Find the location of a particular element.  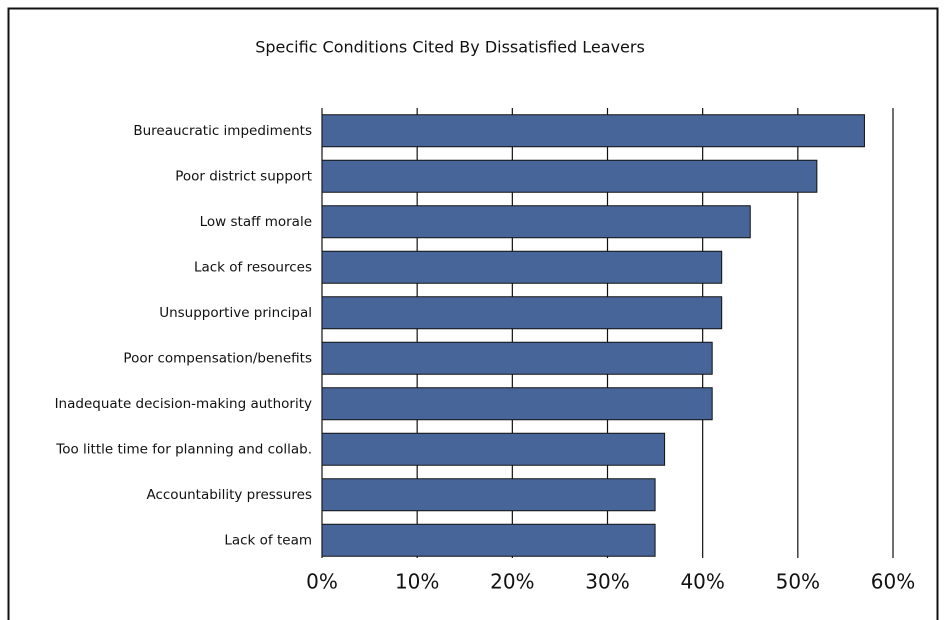

x-tick-label: 20% is located at coordinates (512, 582).